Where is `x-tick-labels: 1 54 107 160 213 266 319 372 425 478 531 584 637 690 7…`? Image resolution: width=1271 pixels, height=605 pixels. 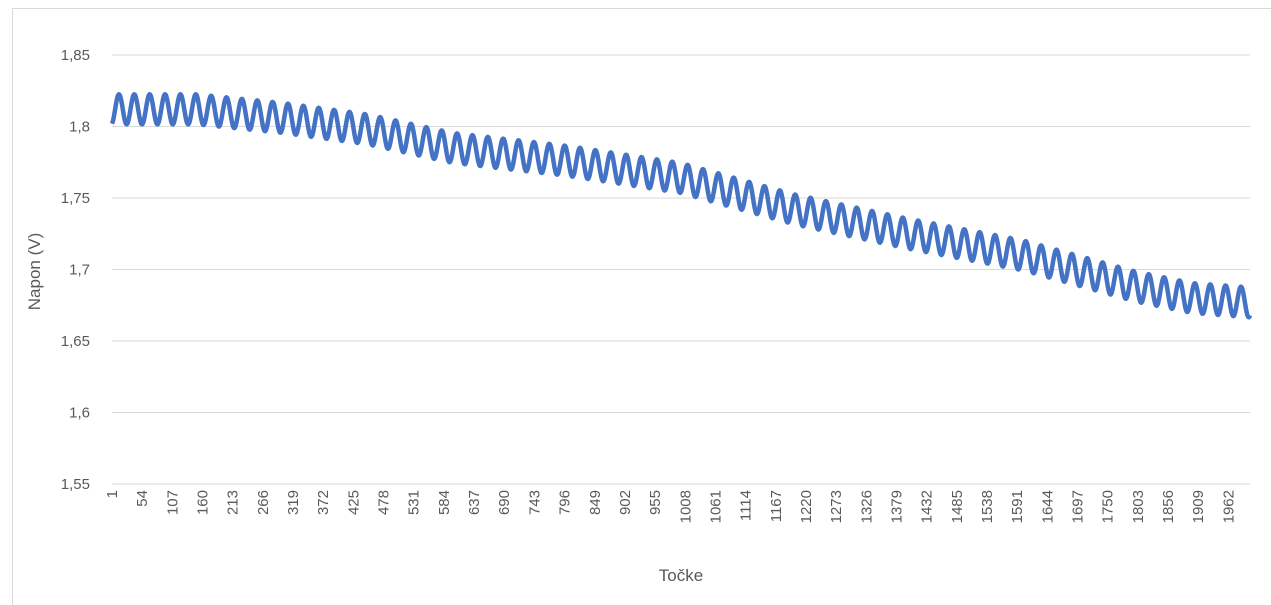
x-tick-labels: 1 54 107 160 213 266 319 372 425 478 531 584 637 690 7… is located at coordinates (670, 506).